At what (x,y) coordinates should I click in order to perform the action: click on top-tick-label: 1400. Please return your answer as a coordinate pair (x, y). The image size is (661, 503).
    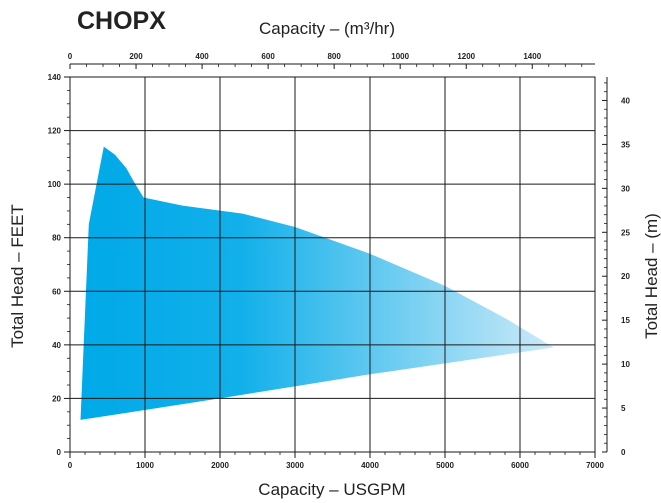
    Looking at the image, I should click on (532, 56).